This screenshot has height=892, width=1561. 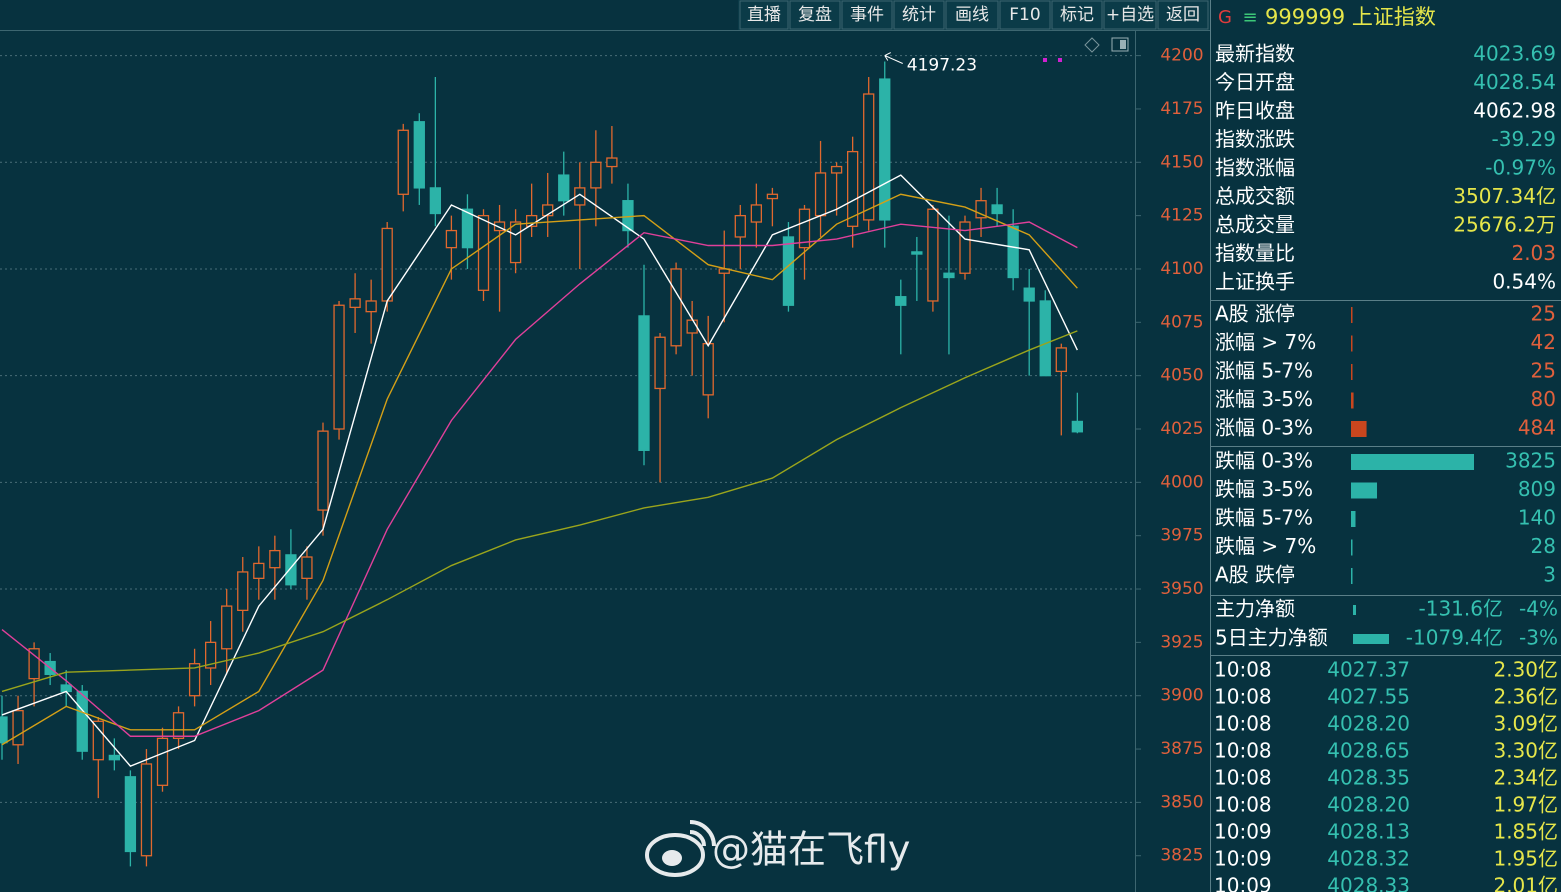 What do you see at coordinates (675, 855) in the screenshot?
I see `weibo-logo` at bounding box center [675, 855].